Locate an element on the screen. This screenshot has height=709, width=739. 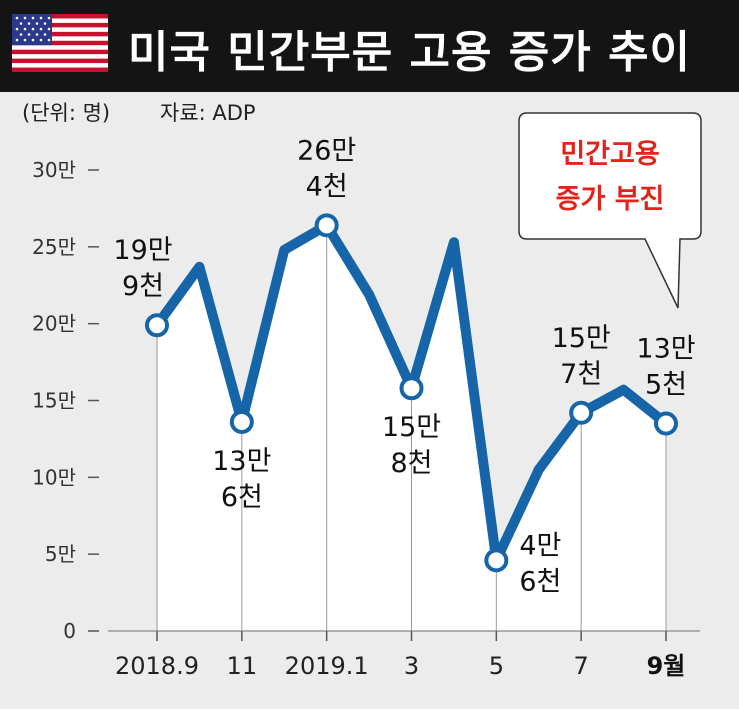
y-tick-label: 5만 is located at coordinates (60, 554).